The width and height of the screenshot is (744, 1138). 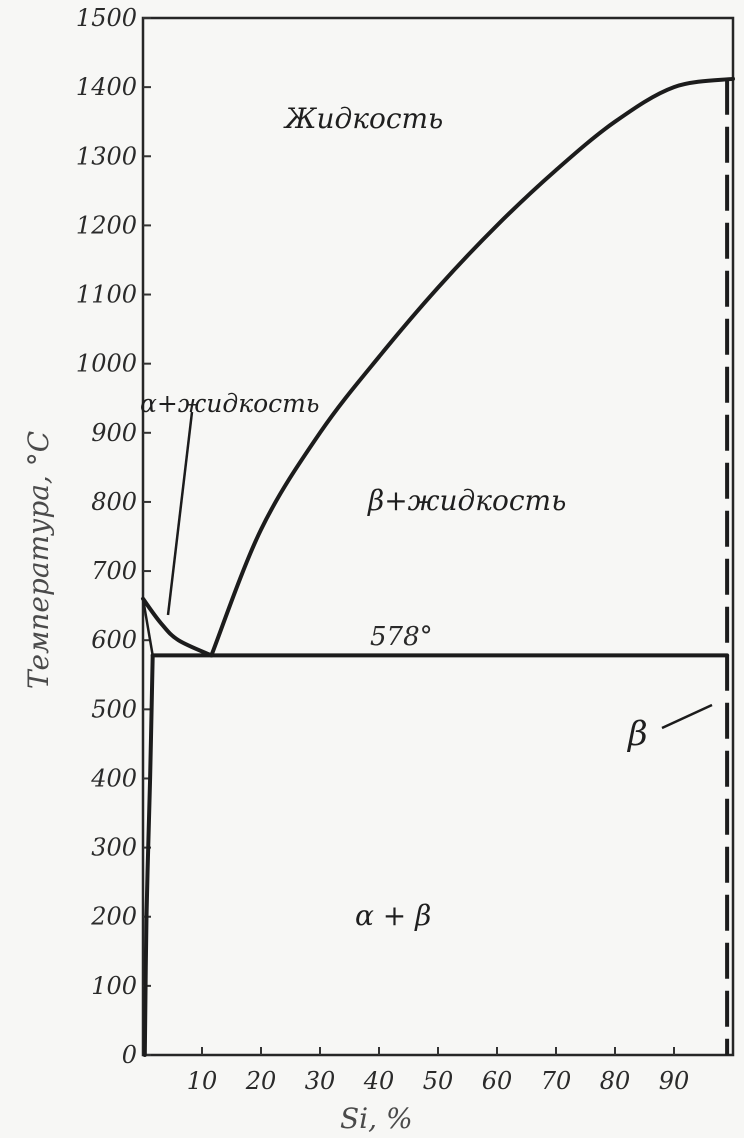 What do you see at coordinates (114, 848) in the screenshot?
I see `y-tick-label: 300` at bounding box center [114, 848].